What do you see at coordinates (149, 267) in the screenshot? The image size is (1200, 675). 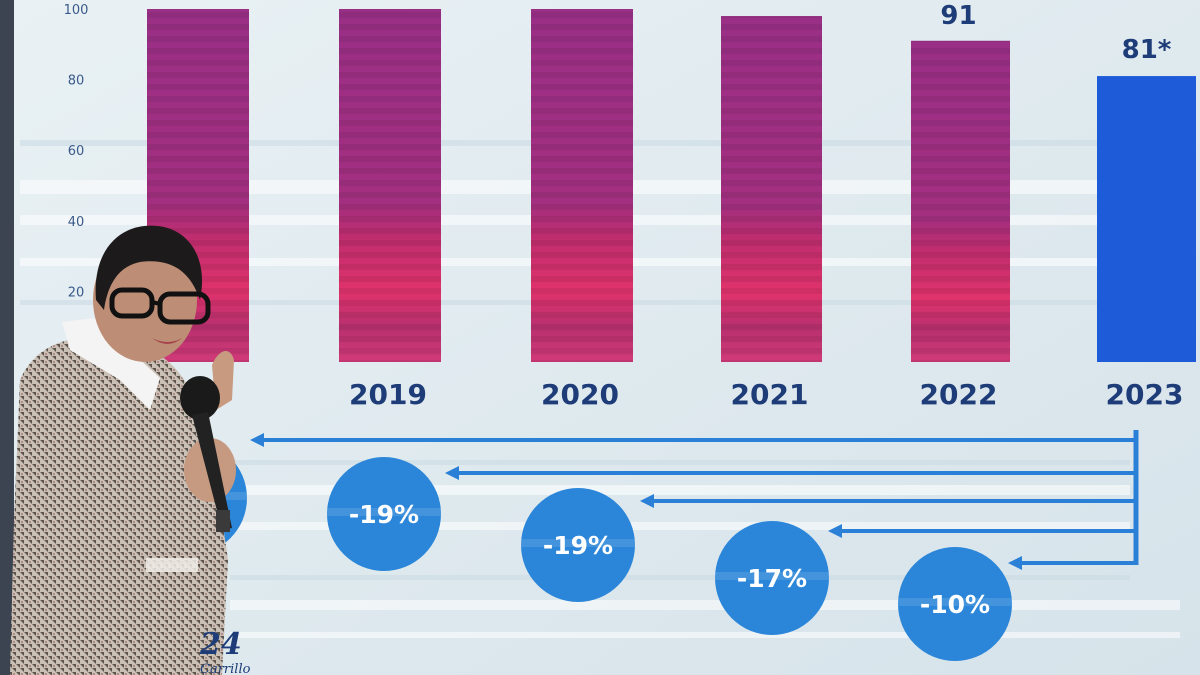 I see `hair` at bounding box center [149, 267].